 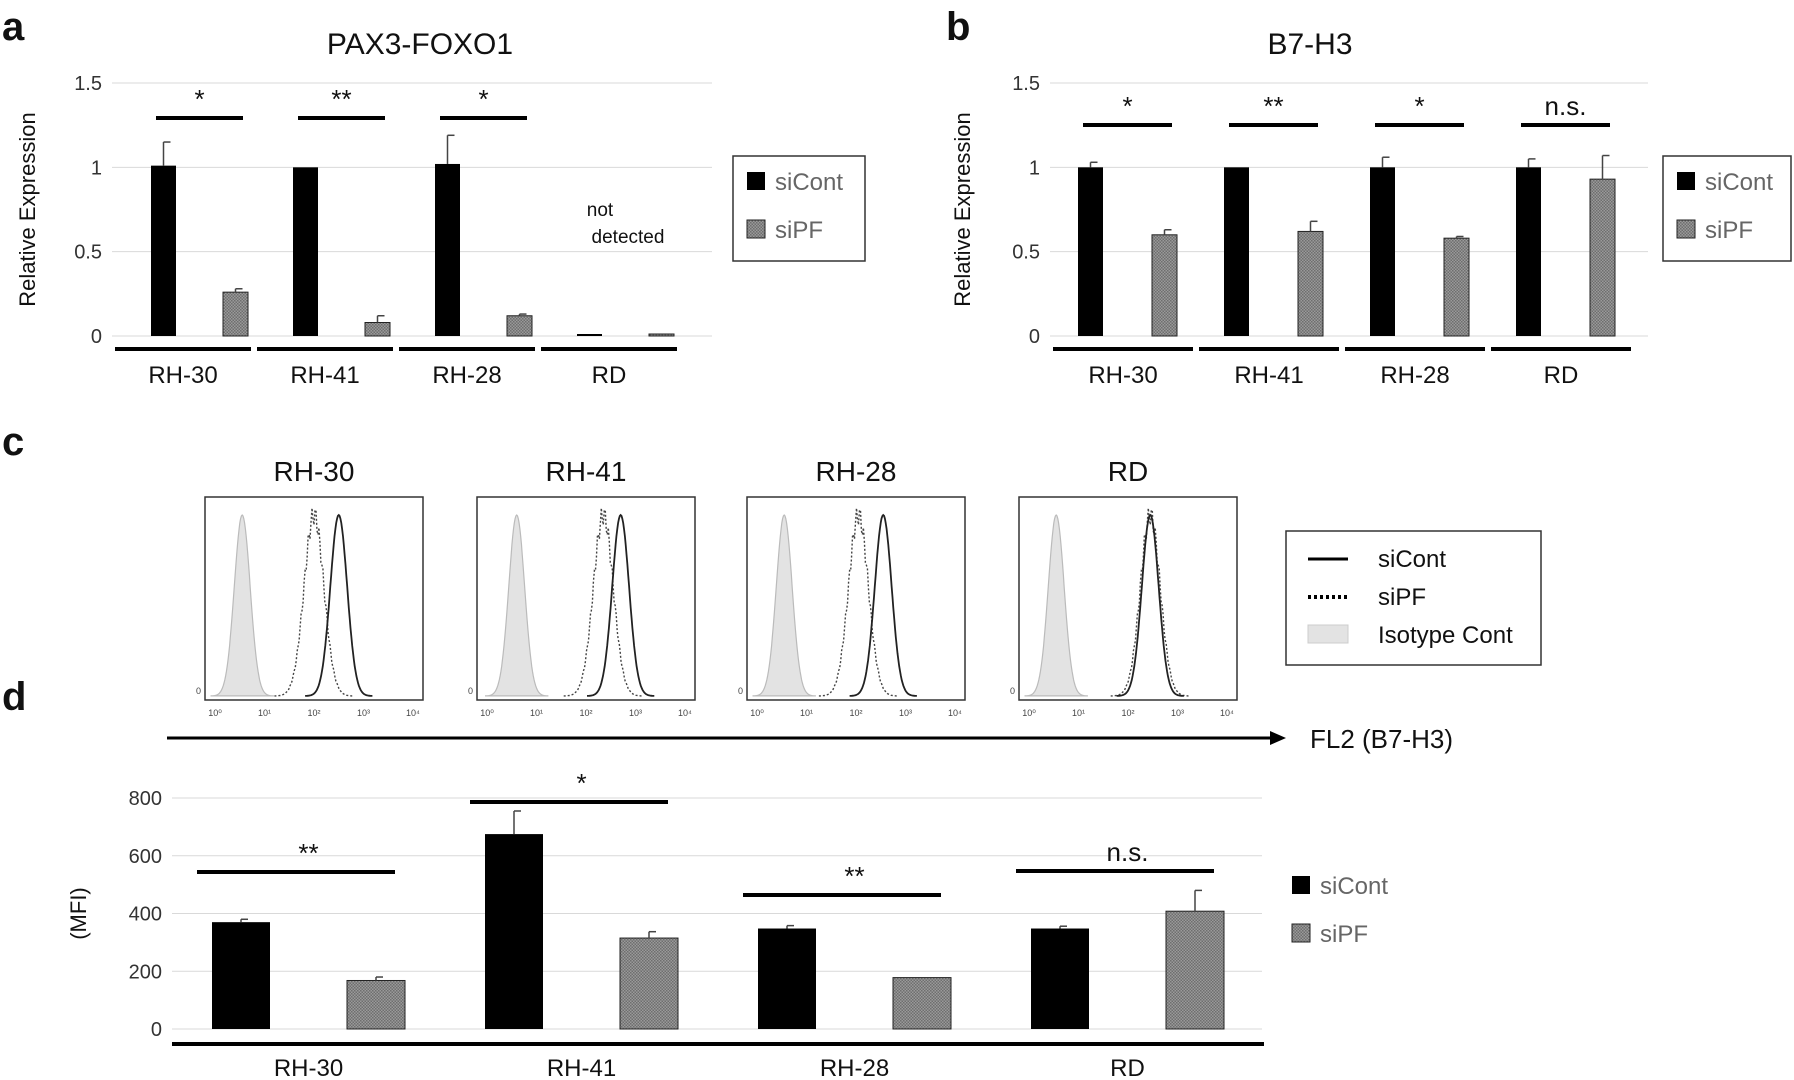 I want to click on chart-title: B7-H3, so click(x=1309, y=44).